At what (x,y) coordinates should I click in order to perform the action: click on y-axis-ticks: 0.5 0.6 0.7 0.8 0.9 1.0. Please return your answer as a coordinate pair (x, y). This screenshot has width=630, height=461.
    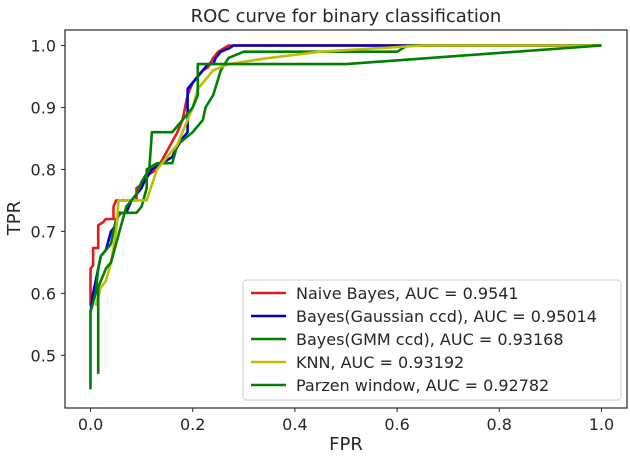
    Looking at the image, I should click on (48, 200).